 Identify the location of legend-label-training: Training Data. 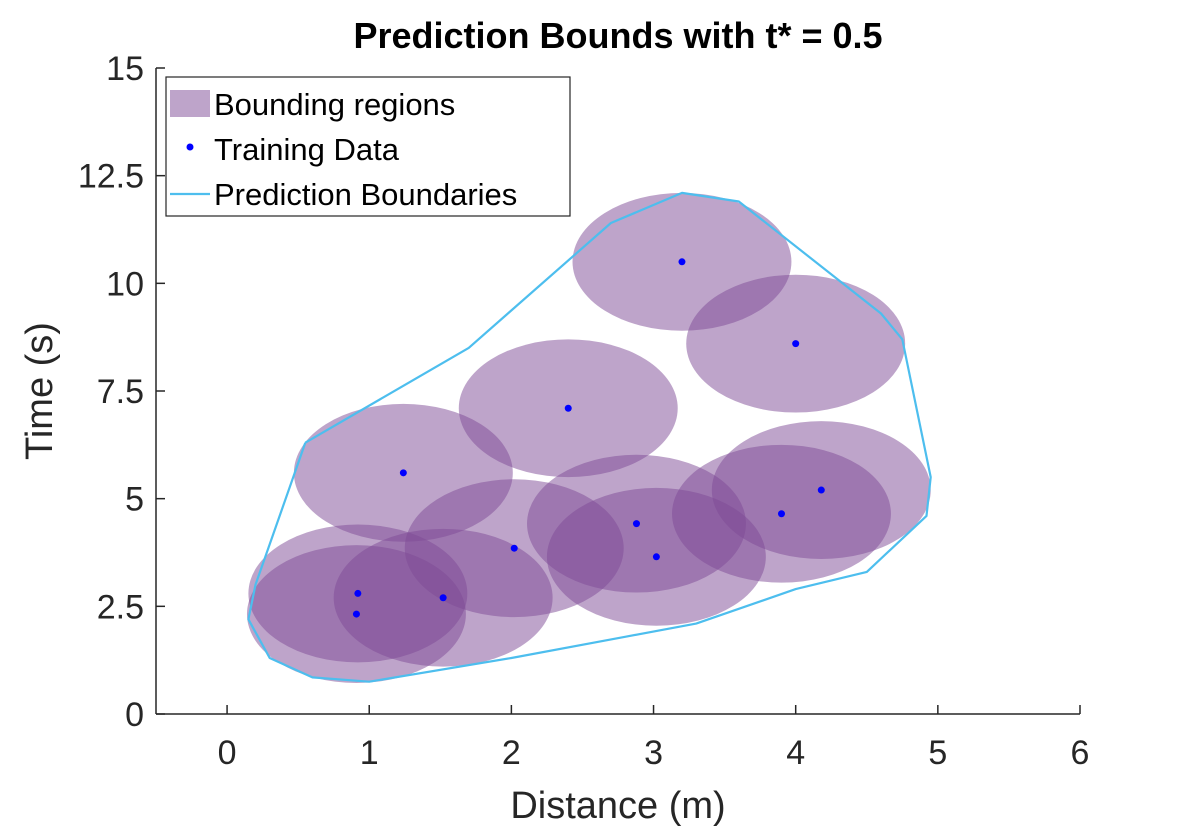
(307, 149).